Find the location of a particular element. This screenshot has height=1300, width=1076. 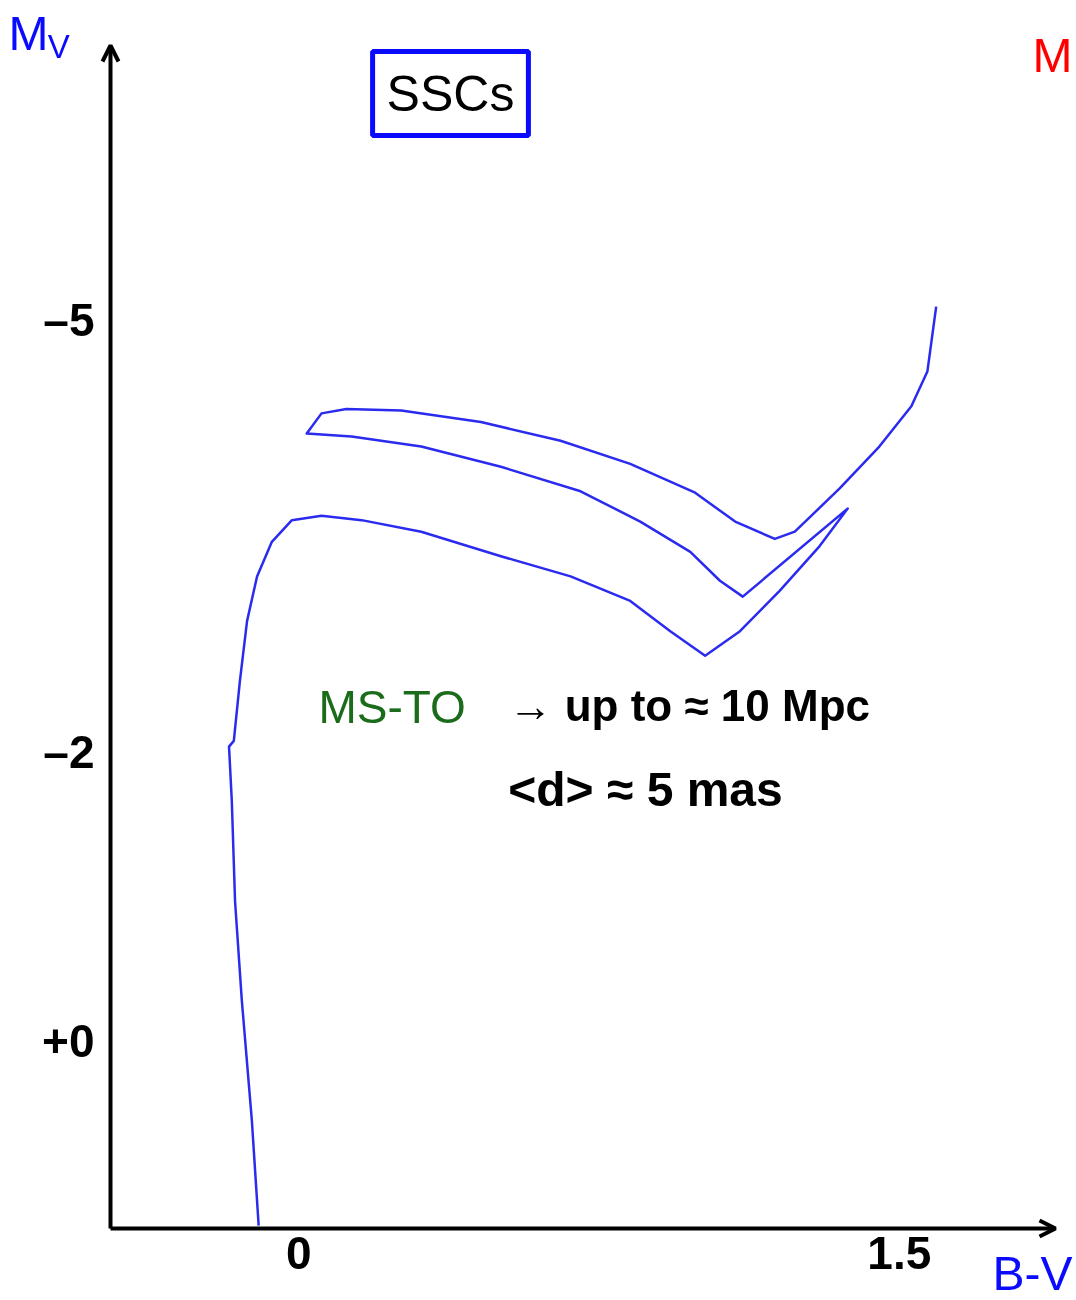

annotation: <d> ≈ 5 mas is located at coordinates (645, 789).